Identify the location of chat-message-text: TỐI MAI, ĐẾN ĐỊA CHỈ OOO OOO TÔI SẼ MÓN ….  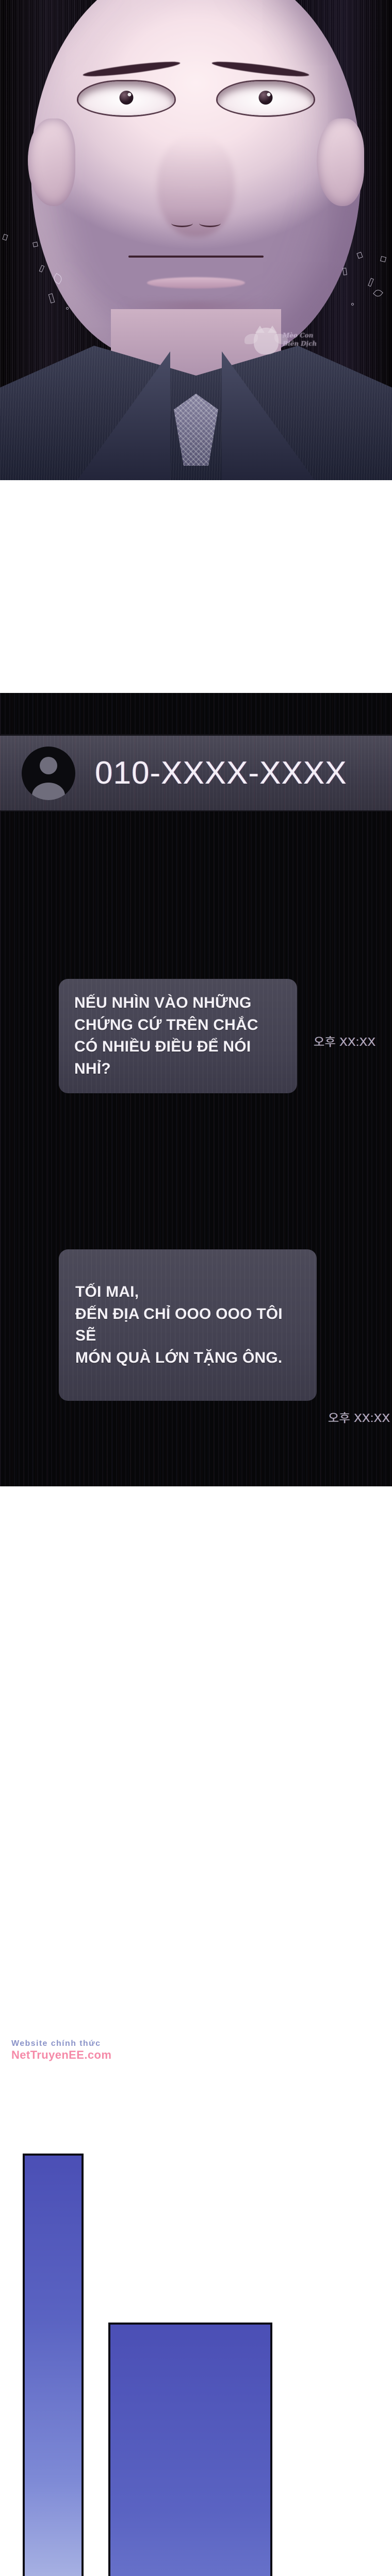
(179, 1324).